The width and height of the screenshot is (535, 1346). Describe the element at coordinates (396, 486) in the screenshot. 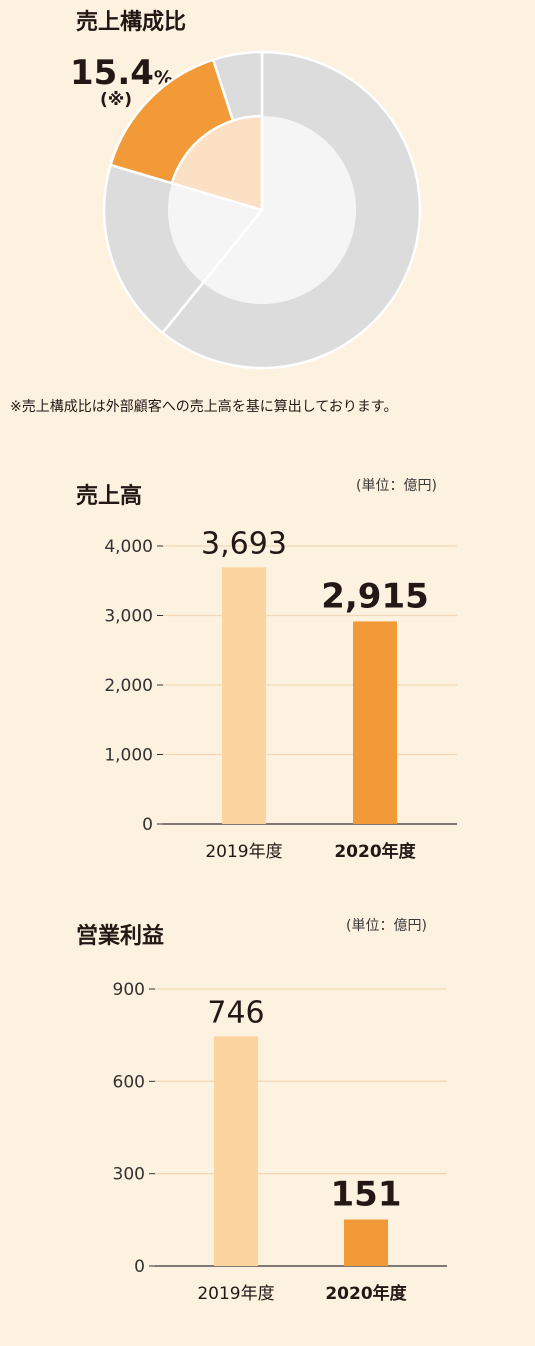

I see `sales-unit: (単位：億円)` at that location.